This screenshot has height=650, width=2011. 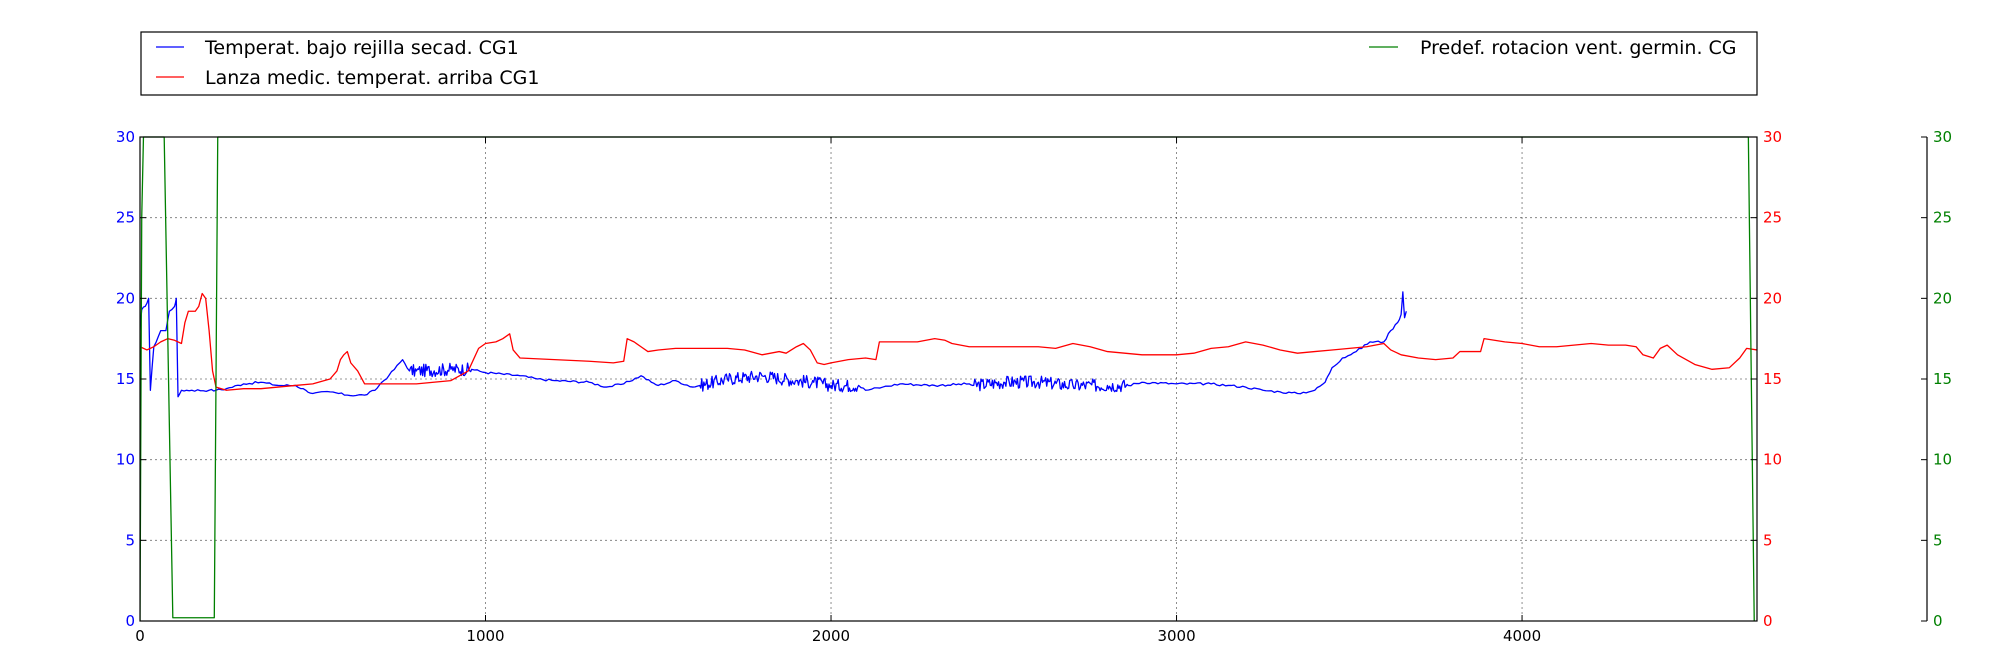 I want to click on legend-label-blue: Temperat. bajo rejilla secad. CG1, so click(x=361, y=48).